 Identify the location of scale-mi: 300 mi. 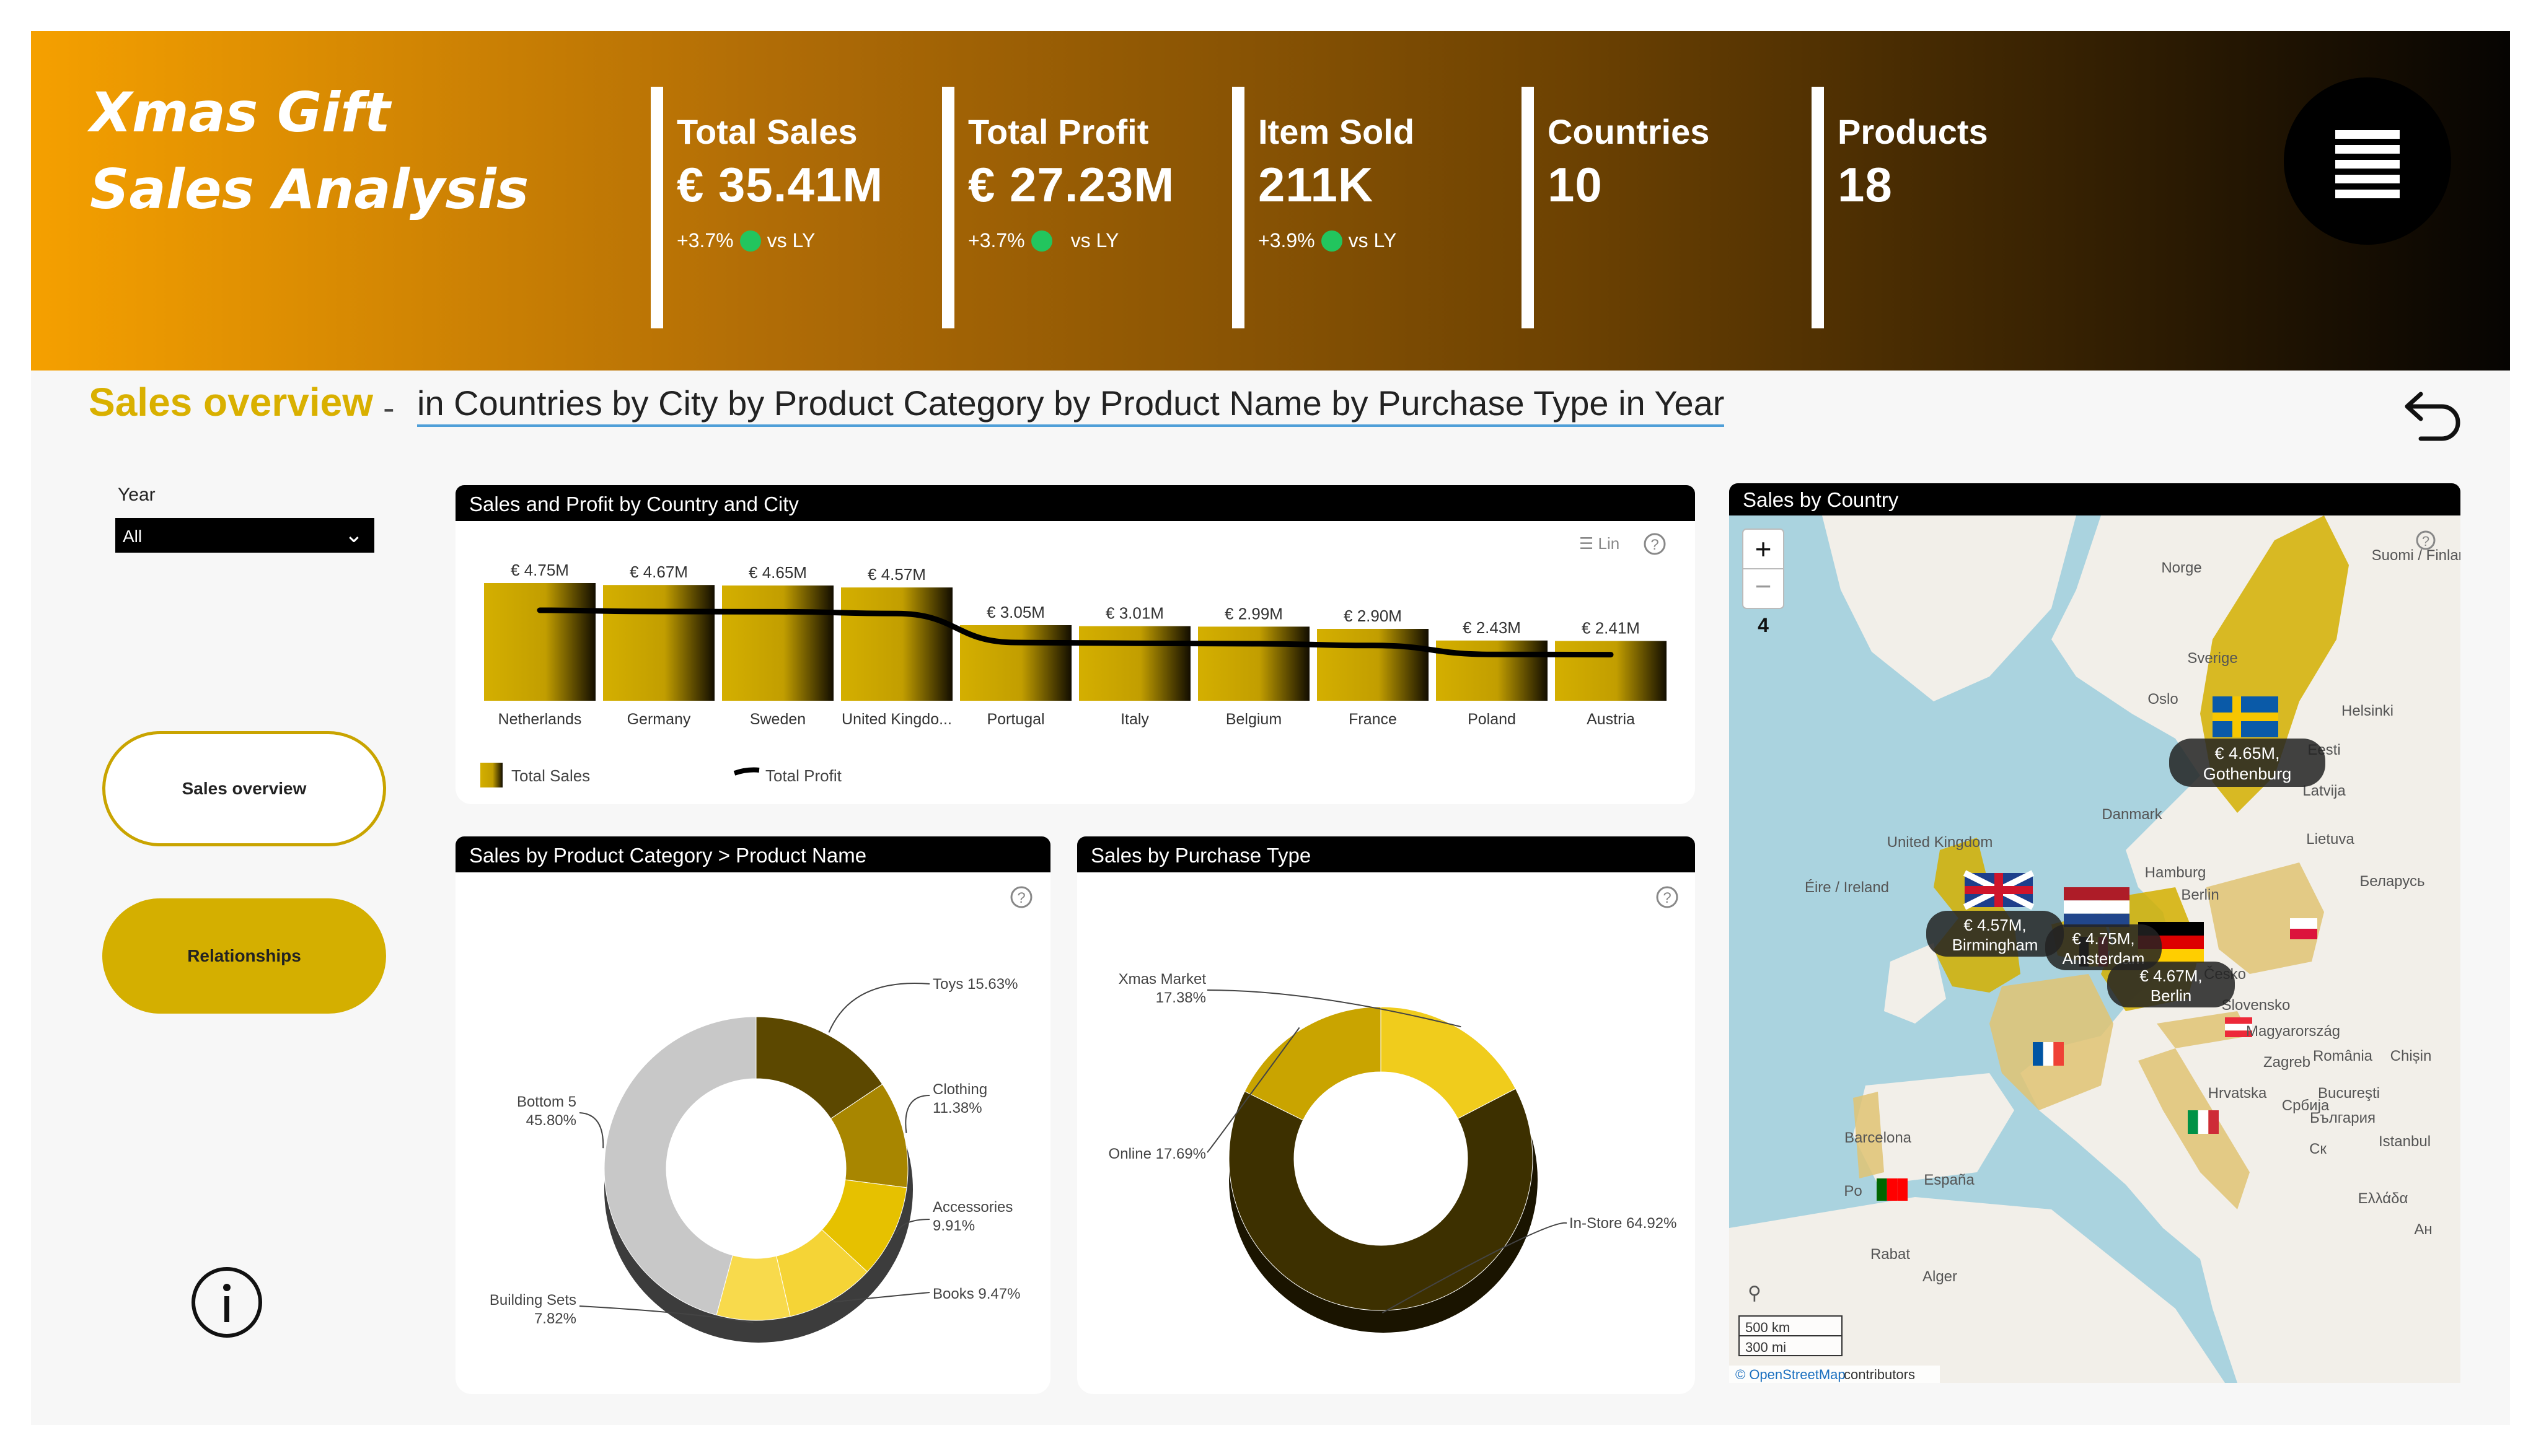
(1765, 1347).